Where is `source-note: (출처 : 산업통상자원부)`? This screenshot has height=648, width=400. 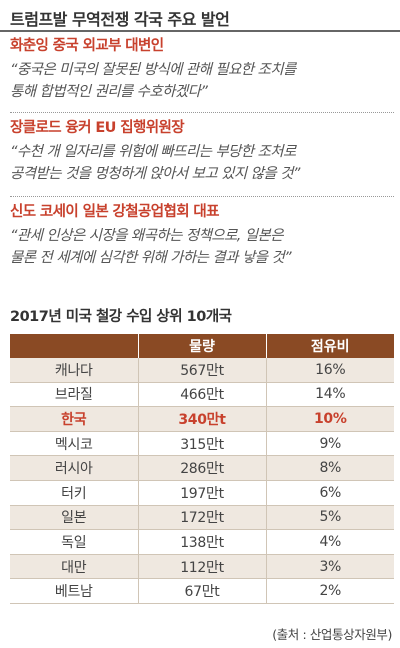
source-note: (출처 : 산업통상자원부) is located at coordinates (332, 634).